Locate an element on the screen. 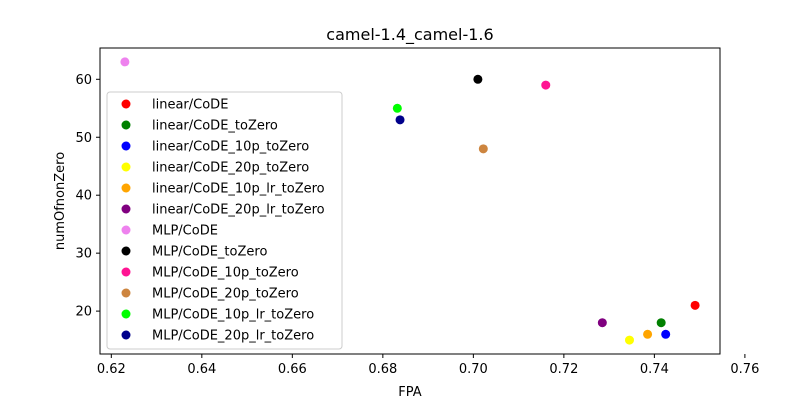 The image size is (800, 400). legend-label: linear/CoDE_10p_toZero is located at coordinates (230, 147).